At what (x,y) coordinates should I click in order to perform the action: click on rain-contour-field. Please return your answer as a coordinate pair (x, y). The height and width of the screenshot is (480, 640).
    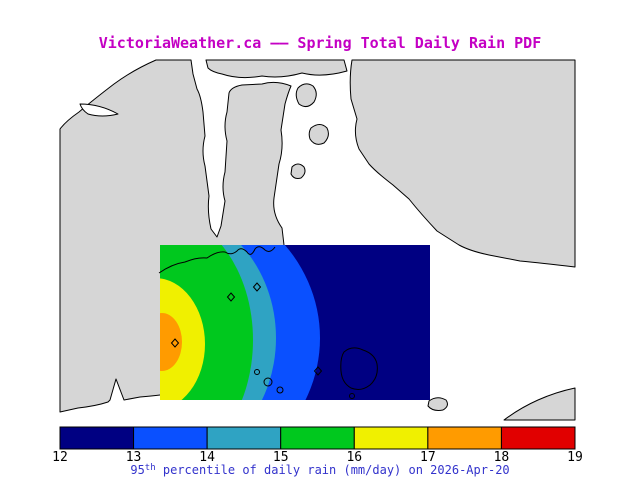
    Looking at the image, I should click on (295, 322).